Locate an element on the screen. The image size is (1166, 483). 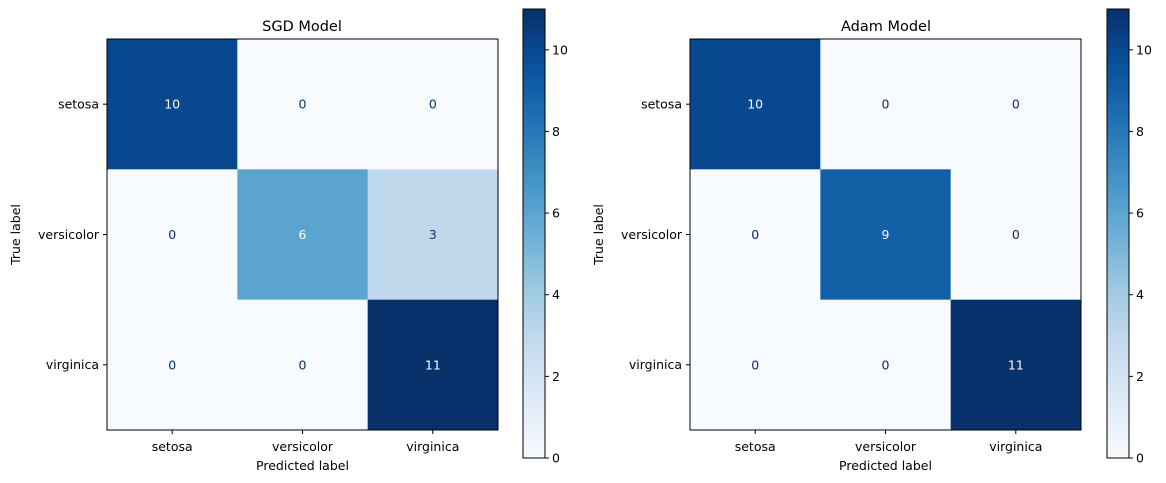
chart-title: Adam Model is located at coordinates (886, 27).